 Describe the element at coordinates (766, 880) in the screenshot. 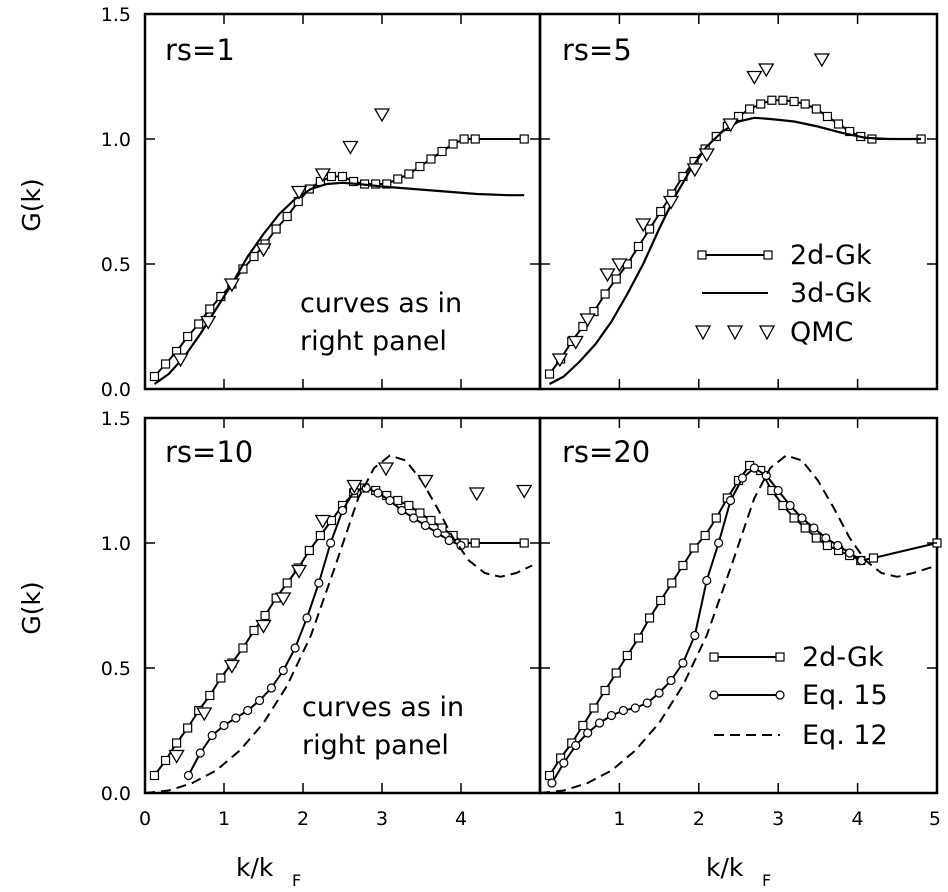

I see `x-axis-title-right-sub: F` at that location.